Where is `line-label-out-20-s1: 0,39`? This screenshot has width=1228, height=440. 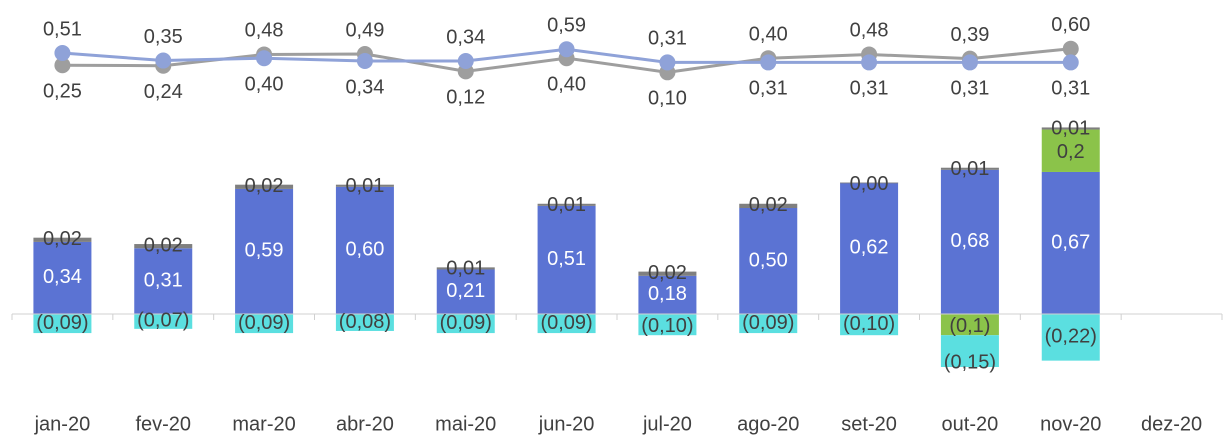
line-label-out-20-s1: 0,39 is located at coordinates (969, 35).